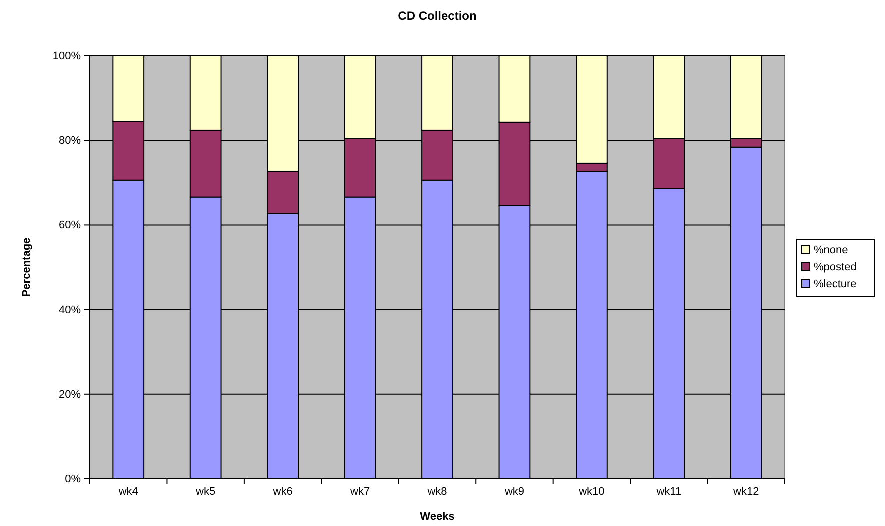 The height and width of the screenshot is (526, 885). What do you see at coordinates (591, 492) in the screenshot?
I see `x-tick-label: wk10` at bounding box center [591, 492].